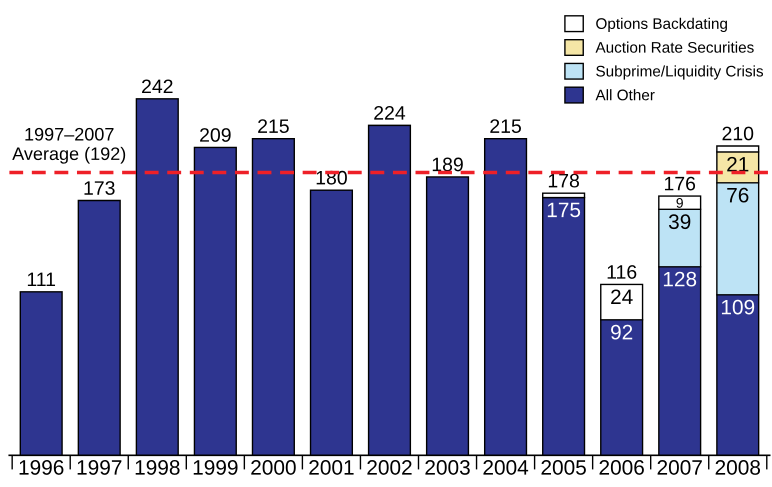 This screenshot has width=772, height=487. I want to click on total-label: 209, so click(215, 135).